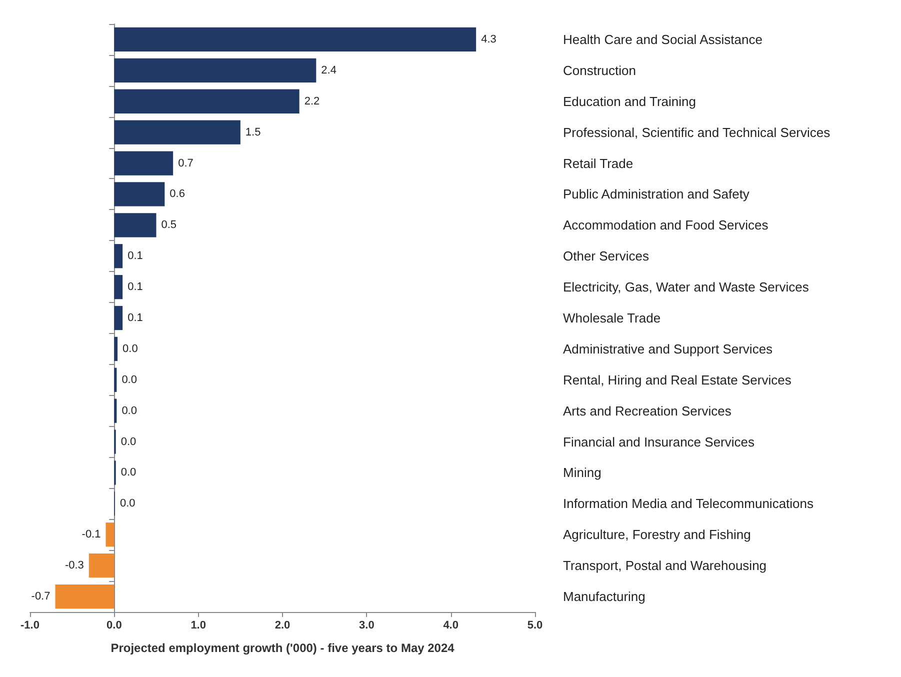  Describe the element at coordinates (450, 626) in the screenshot. I see `x-tick-label: 4.0` at that location.